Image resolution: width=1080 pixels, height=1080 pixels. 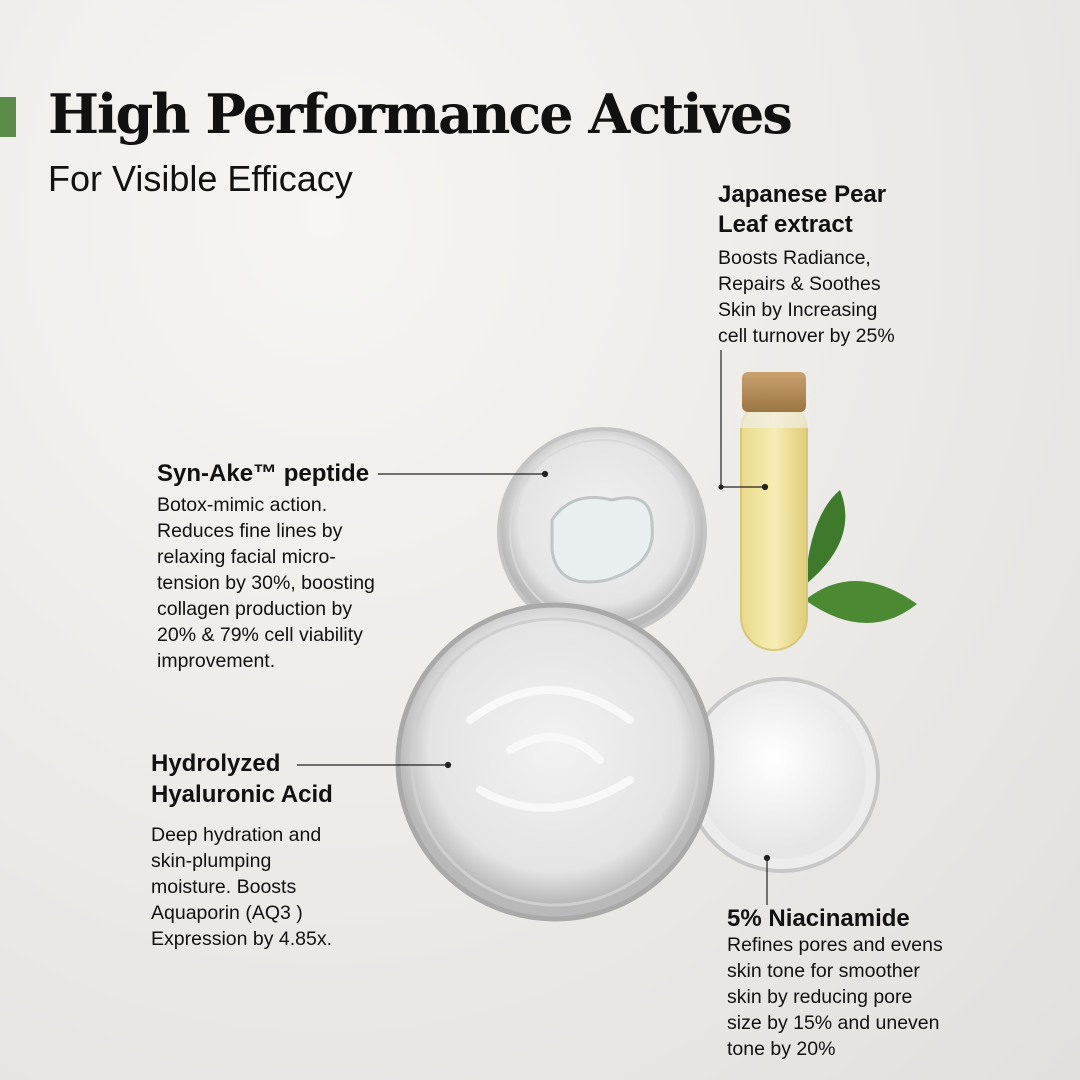 I want to click on ingredient-title: Syn-Ake™ peptide, so click(x=263, y=473).